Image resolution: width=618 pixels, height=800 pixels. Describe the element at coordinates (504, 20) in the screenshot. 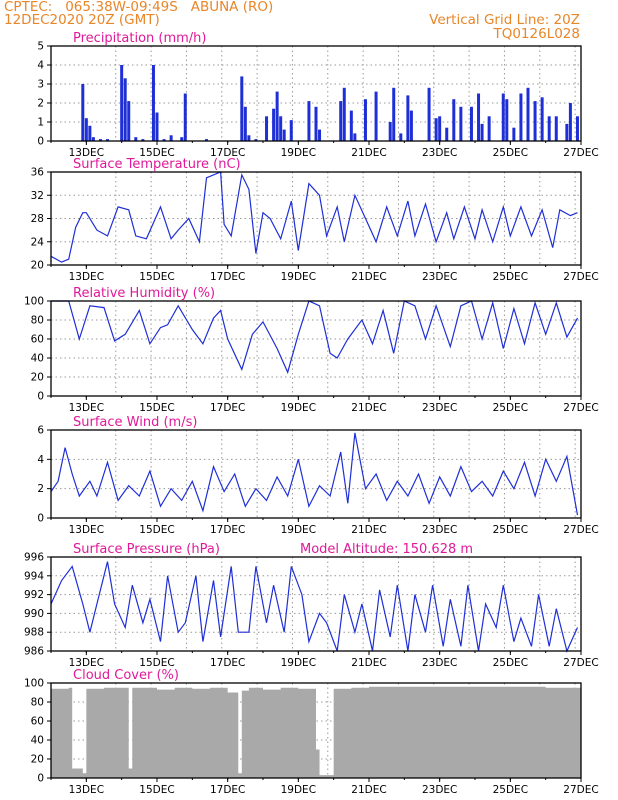

I see `header-gridline: Vertical Grid Line: 20Z` at that location.